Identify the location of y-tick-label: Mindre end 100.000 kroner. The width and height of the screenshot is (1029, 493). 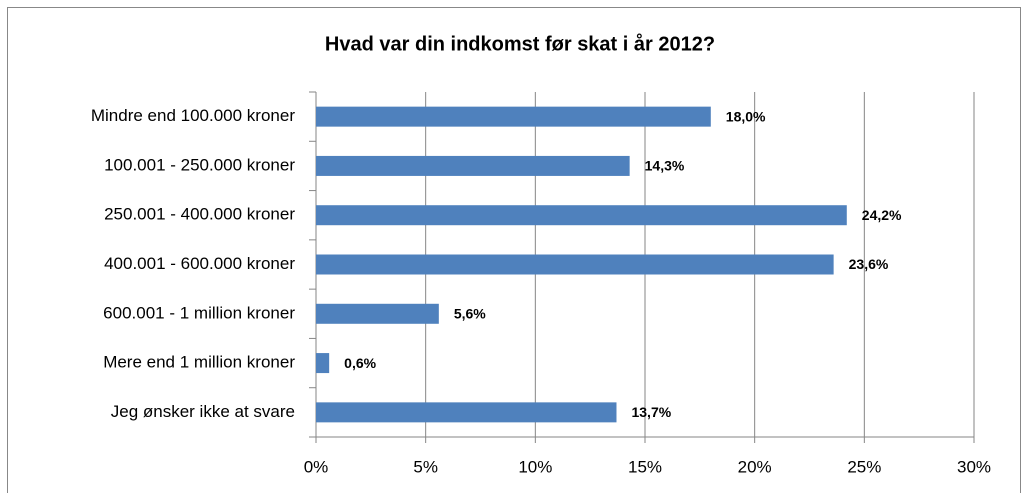
(193, 115).